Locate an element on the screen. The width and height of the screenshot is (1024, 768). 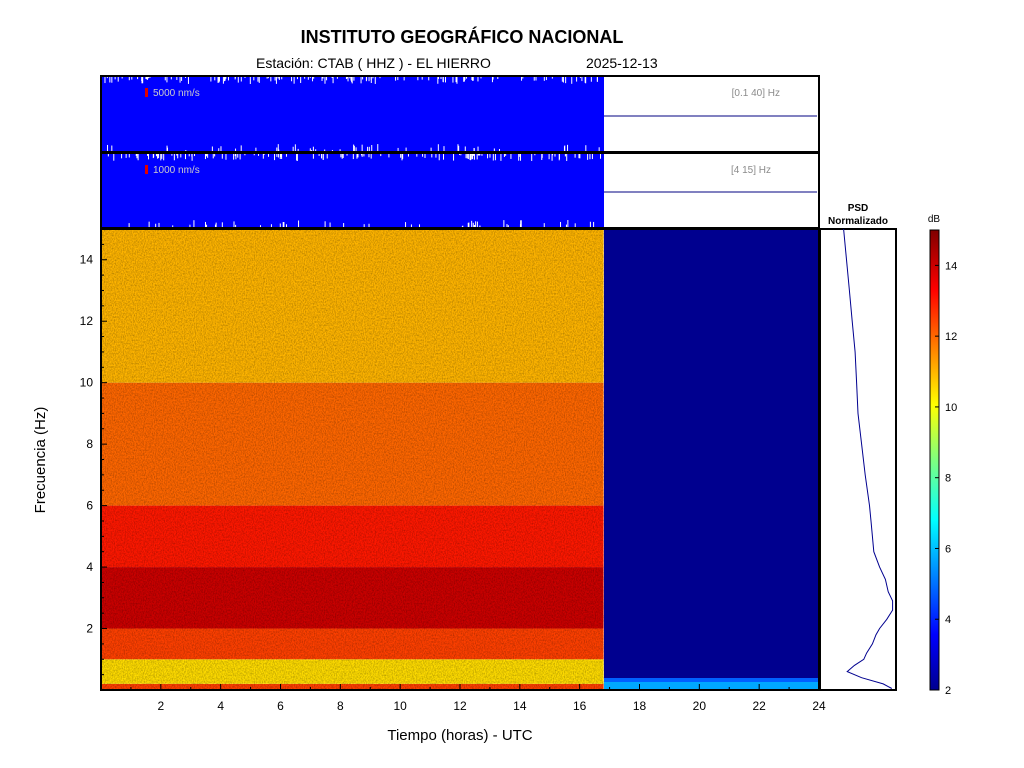
colorbar-tick-label: 2 is located at coordinates (948, 691).